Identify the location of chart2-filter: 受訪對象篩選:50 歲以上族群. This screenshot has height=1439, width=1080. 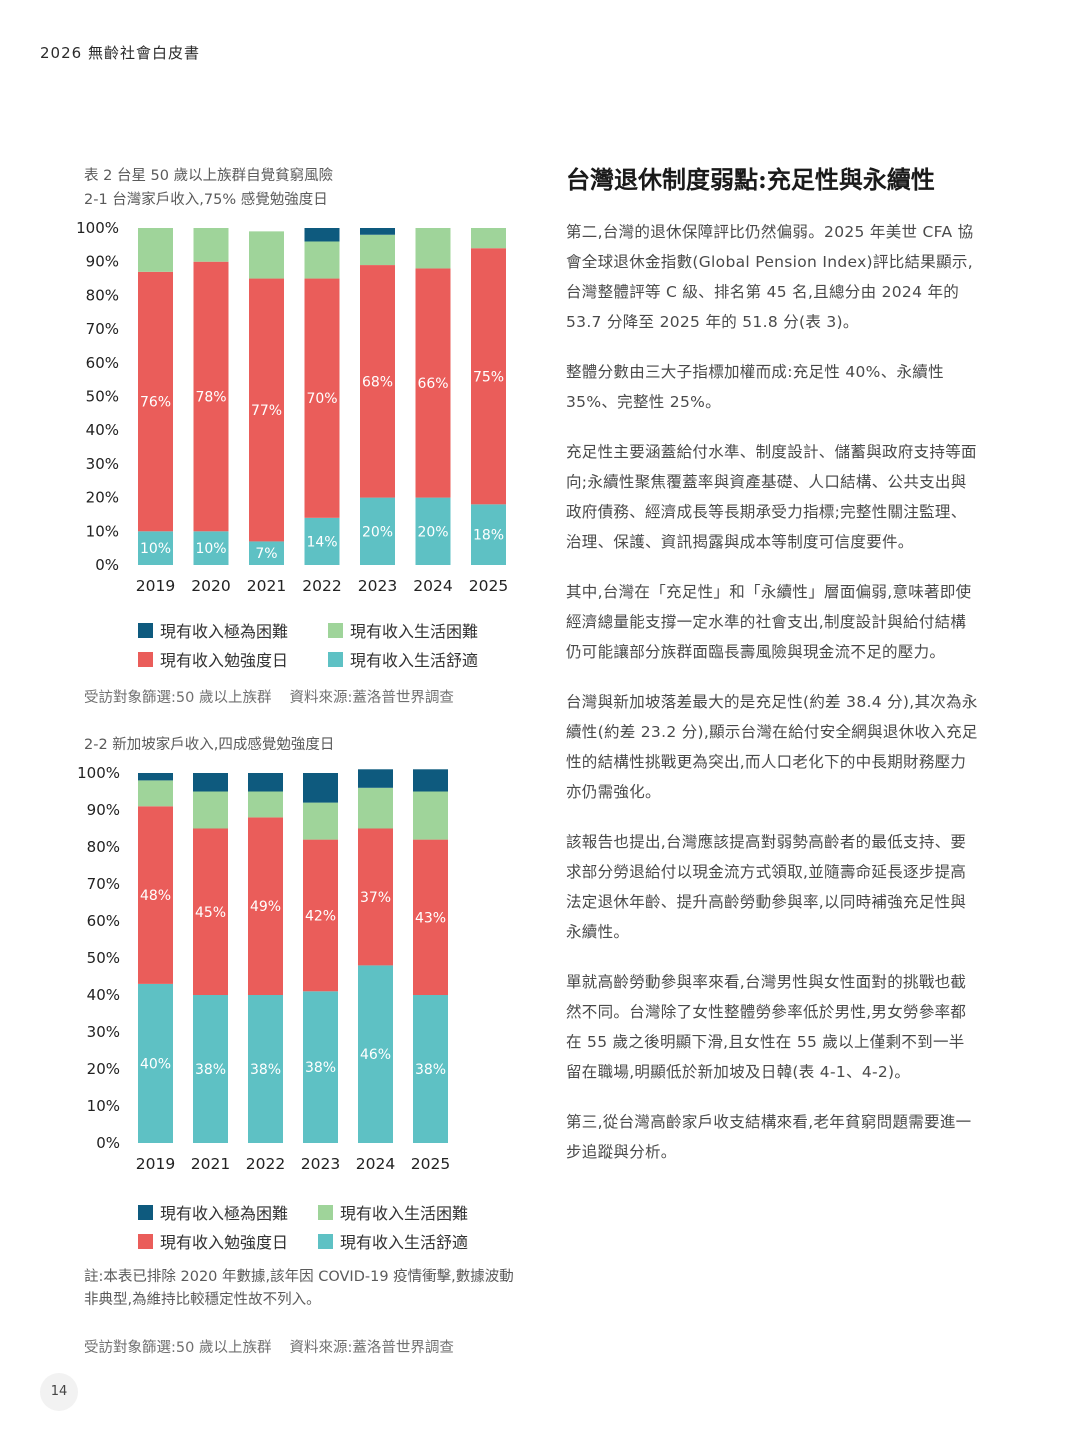
(178, 1348).